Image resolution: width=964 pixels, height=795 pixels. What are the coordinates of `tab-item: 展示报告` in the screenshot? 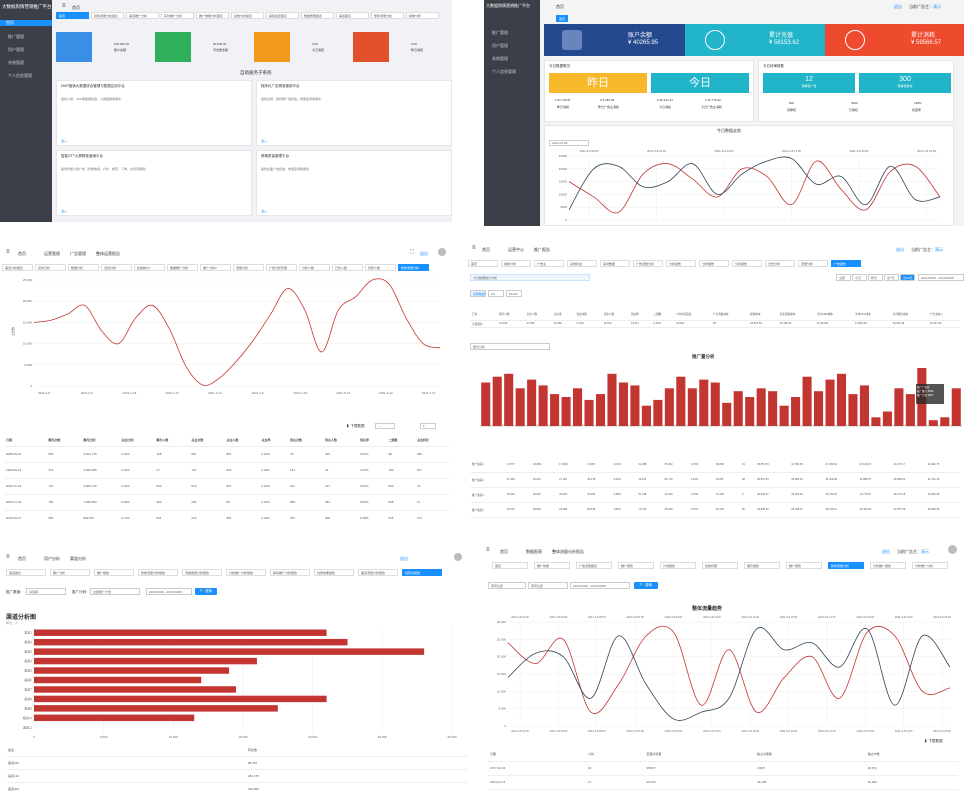 It's located at (762, 565).